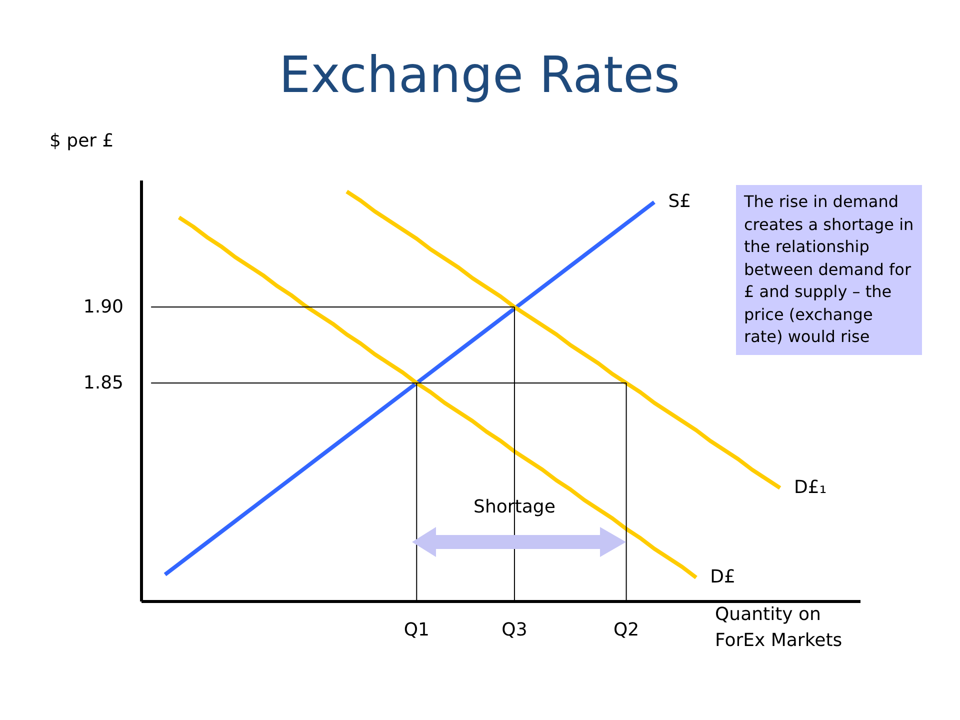  Describe the element at coordinates (779, 628) in the screenshot. I see `x-axis-title: Quantity on ForEx Markets` at that location.